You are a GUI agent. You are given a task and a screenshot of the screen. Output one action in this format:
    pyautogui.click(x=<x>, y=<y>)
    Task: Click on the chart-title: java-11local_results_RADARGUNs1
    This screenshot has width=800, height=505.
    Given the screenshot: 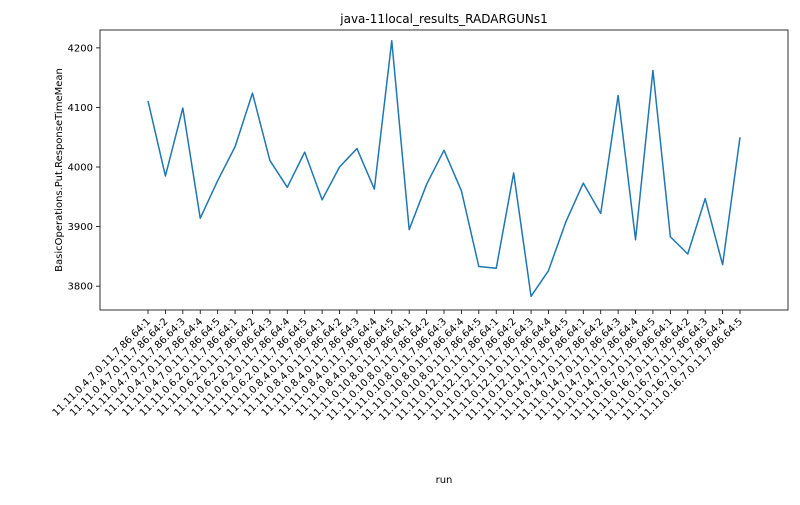 What is the action you would take?
    pyautogui.click(x=443, y=19)
    